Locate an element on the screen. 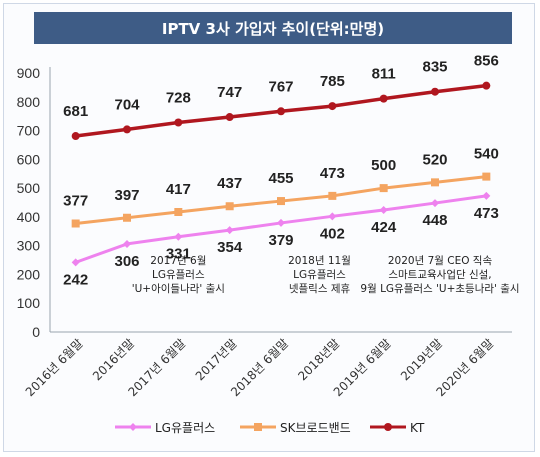 The width and height of the screenshot is (540, 457). data-label: 835 is located at coordinates (434, 67).